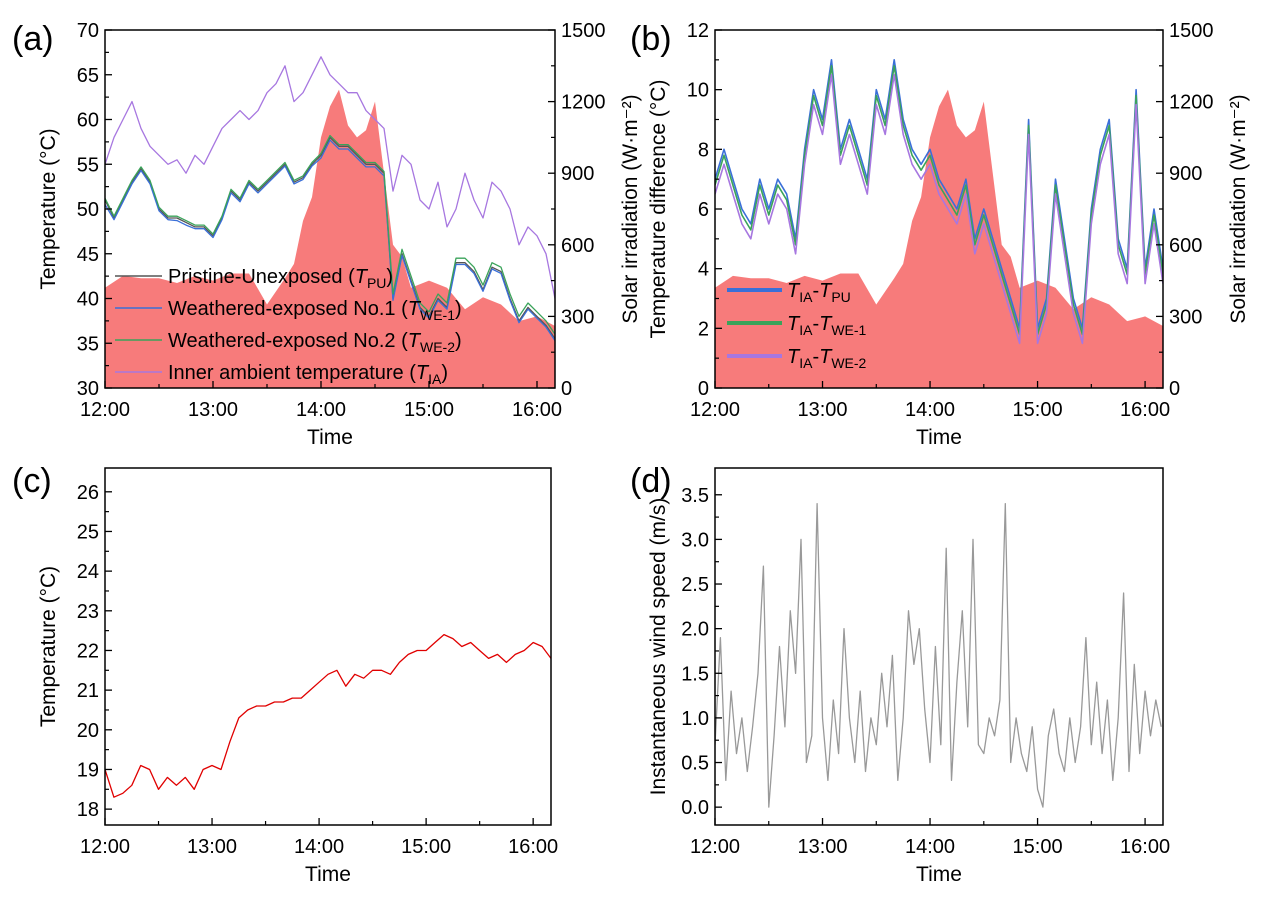 This screenshot has height=901, width=1268. Describe the element at coordinates (695, 540) in the screenshot. I see `y-tick-label: 3.0` at that location.